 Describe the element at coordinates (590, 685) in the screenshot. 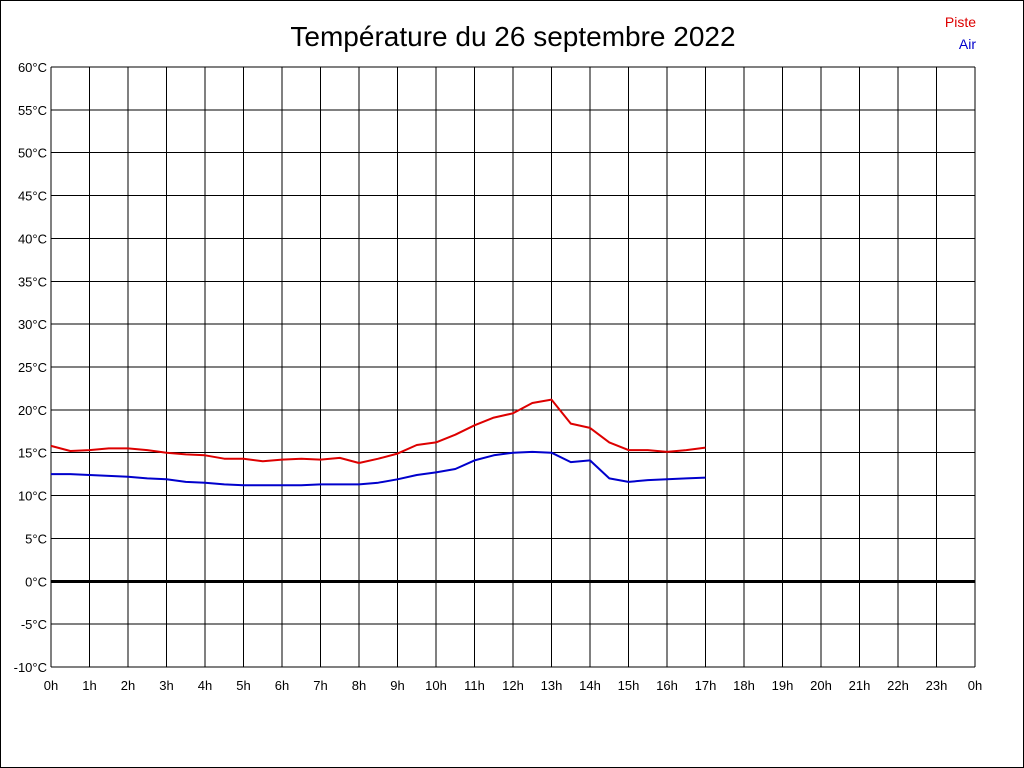

I see `x-tick-label: 14h` at that location.